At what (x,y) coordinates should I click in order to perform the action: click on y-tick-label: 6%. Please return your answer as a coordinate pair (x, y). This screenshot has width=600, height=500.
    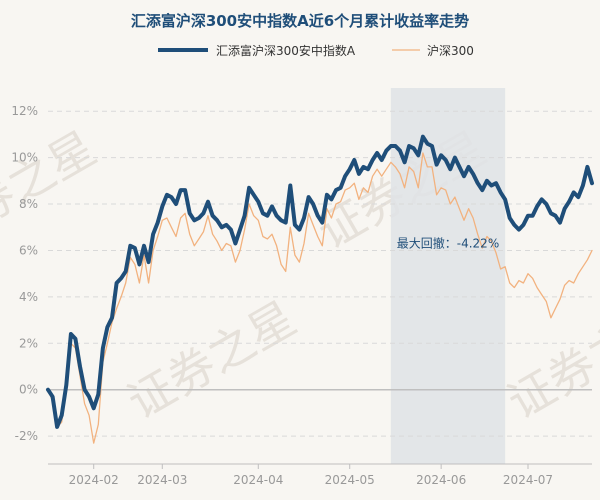
    Looking at the image, I should click on (28, 250).